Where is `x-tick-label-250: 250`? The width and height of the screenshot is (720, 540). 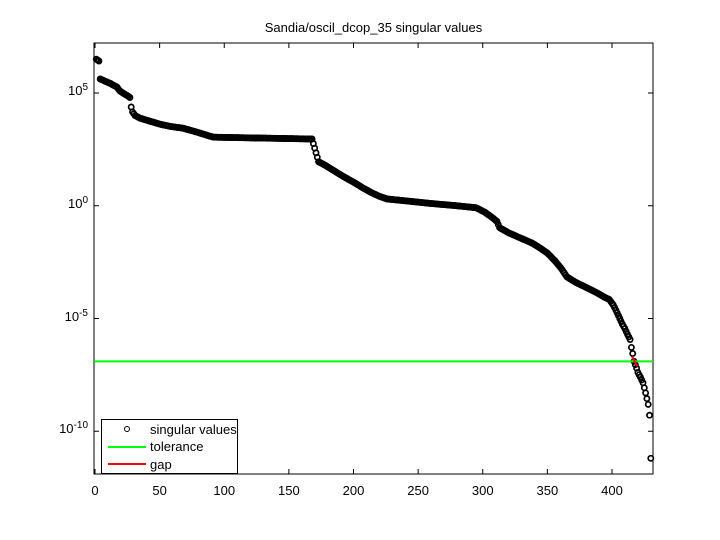
x-tick-label-250: 250 is located at coordinates (418, 490).